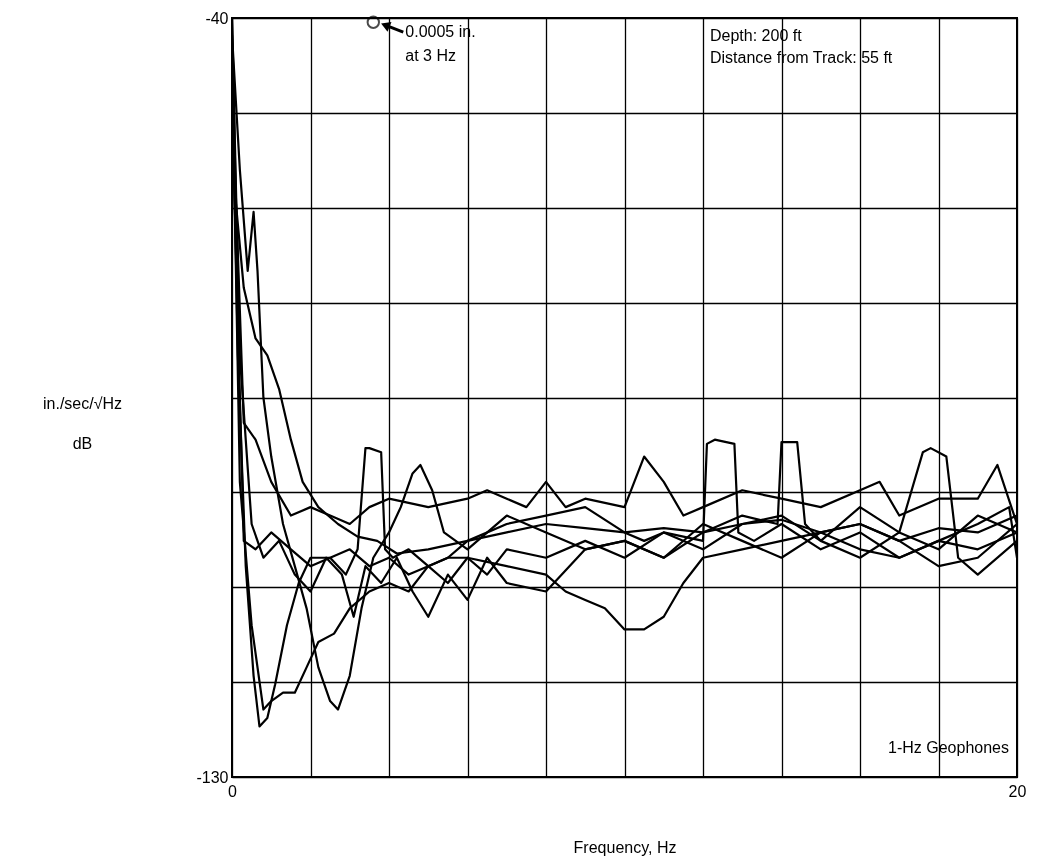 This screenshot has width=1042, height=860. Describe the element at coordinates (1017, 791) in the screenshot. I see `x-tick-label: 20` at that location.